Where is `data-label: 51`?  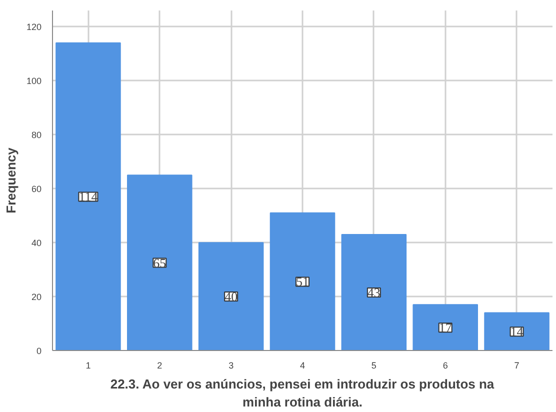
data-label: 51 is located at coordinates (302, 282).